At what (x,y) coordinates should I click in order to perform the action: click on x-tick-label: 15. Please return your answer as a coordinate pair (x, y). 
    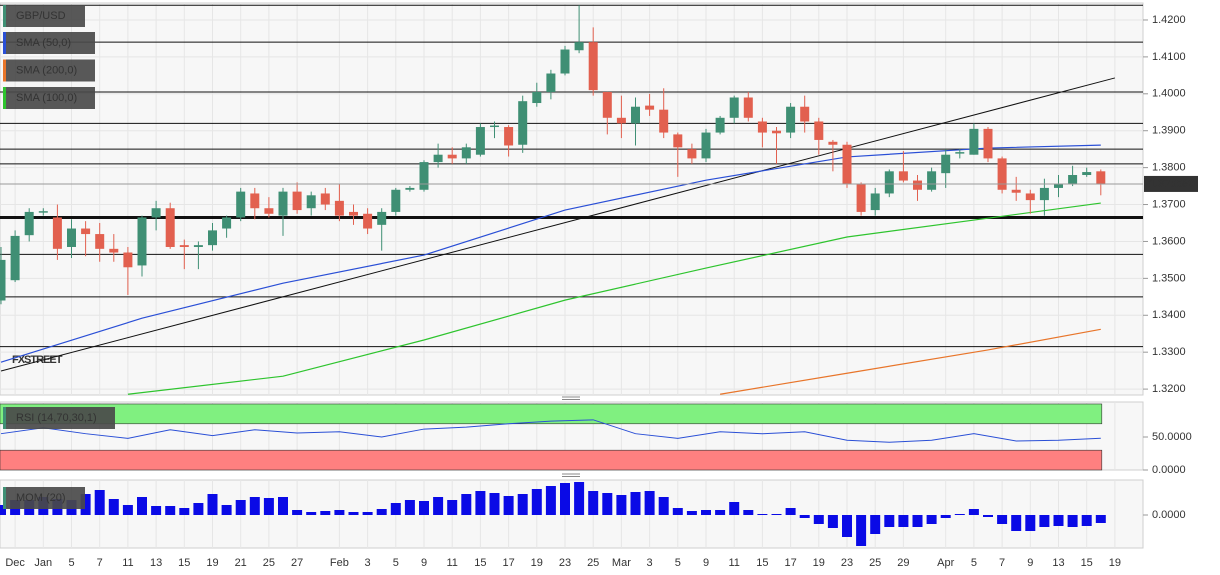
    Looking at the image, I should click on (762, 563).